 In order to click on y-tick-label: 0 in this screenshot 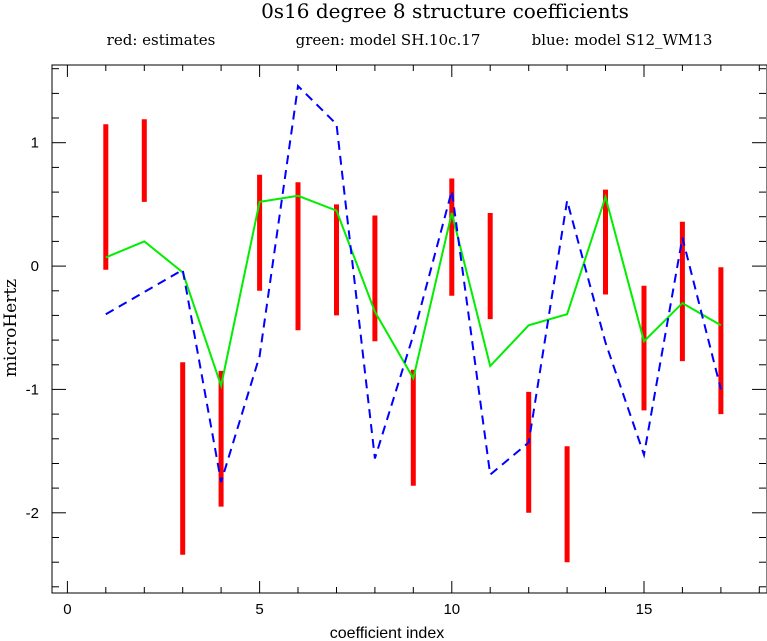, I will do `click(35, 266)`.